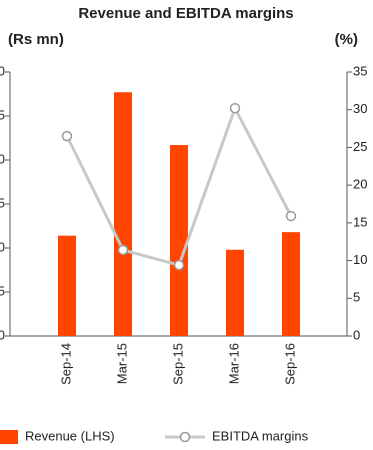 Image resolution: width=373 pixels, height=450 pixels. Describe the element at coordinates (9, 437) in the screenshot. I see `legend-swatch` at that location.